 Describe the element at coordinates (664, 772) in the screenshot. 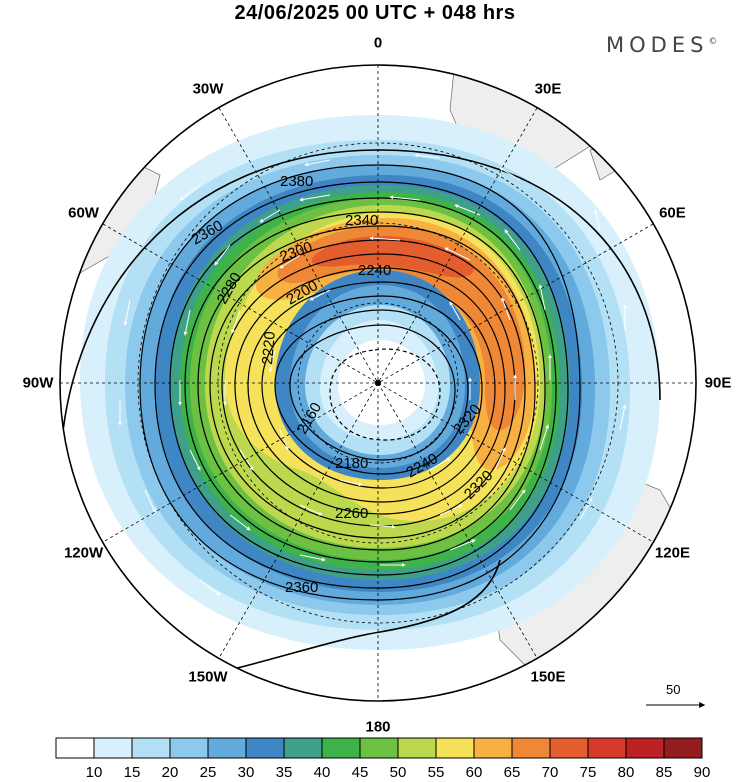

I see `colorbar-tick-label: 85` at that location.